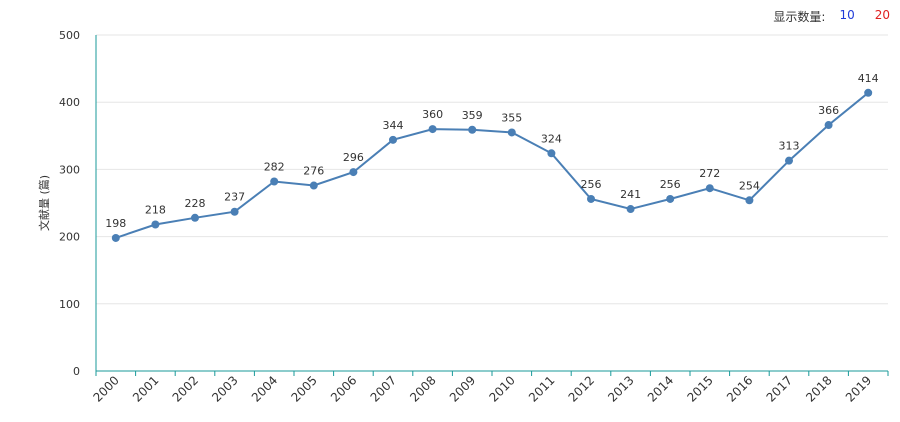 This screenshot has height=422, width=900. I want to click on x-tick-label: 2018, so click(818, 388).